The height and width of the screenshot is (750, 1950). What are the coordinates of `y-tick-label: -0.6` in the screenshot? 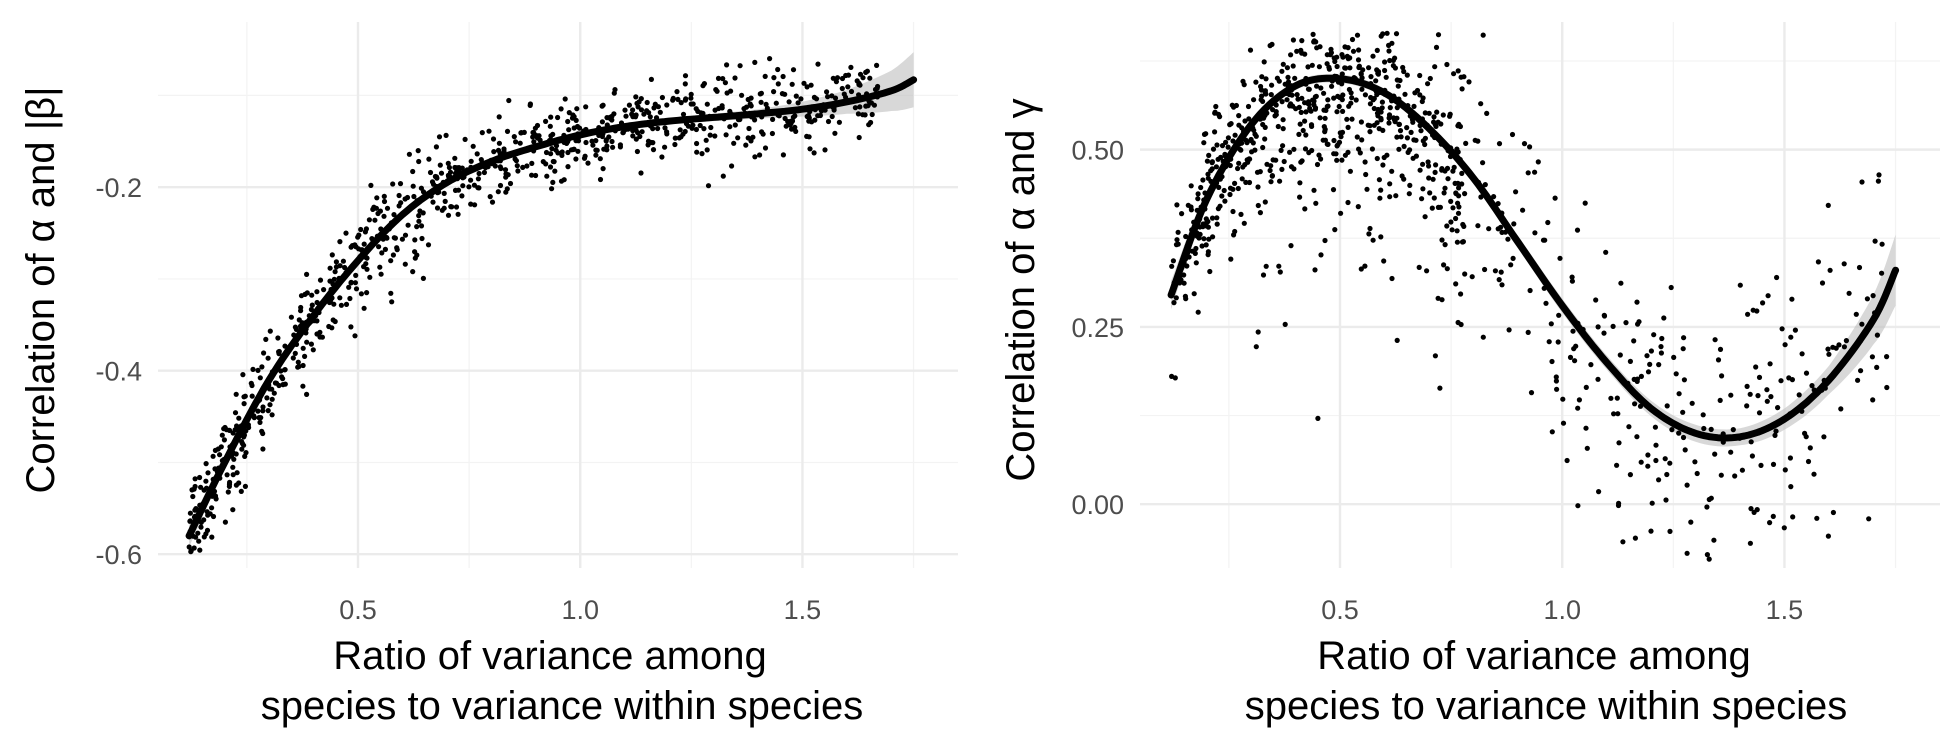 It's located at (118, 555).